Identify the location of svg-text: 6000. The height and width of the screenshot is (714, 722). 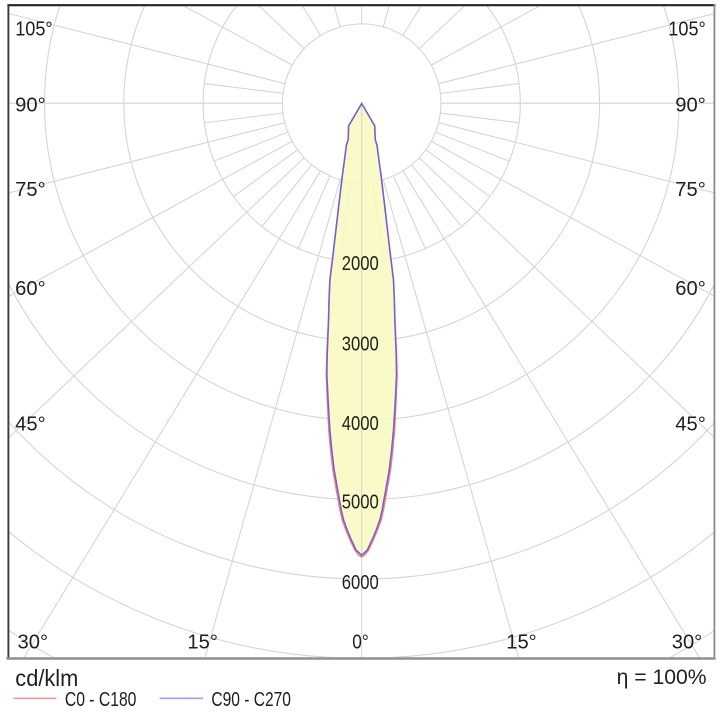
(360, 583).